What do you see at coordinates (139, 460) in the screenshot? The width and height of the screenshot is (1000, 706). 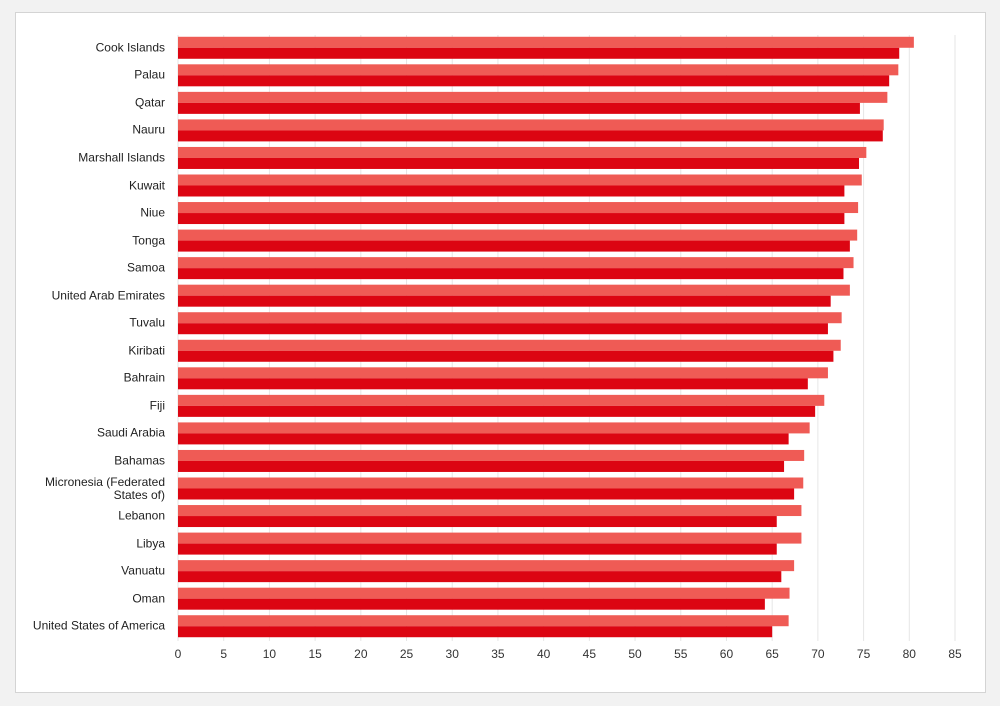 I see `y-tick-label: Bahamas` at bounding box center [139, 460].